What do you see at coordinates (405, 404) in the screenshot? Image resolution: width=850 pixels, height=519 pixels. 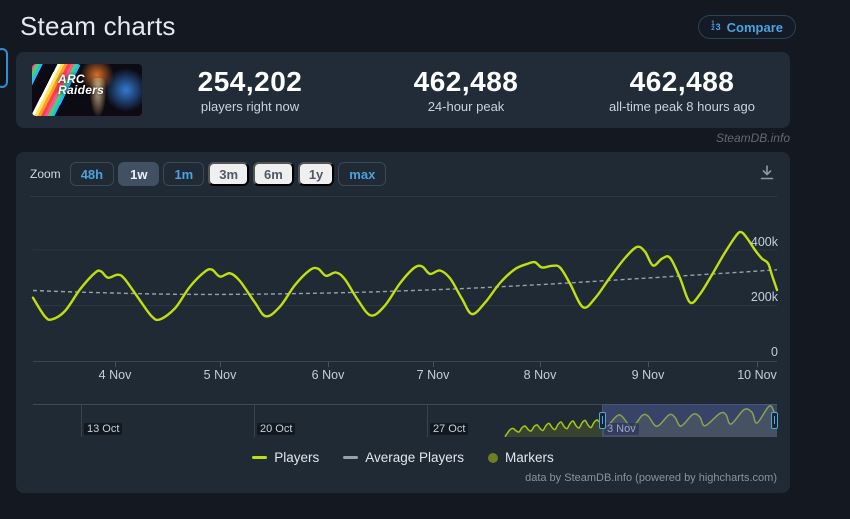 I see `navigator-top-border` at bounding box center [405, 404].